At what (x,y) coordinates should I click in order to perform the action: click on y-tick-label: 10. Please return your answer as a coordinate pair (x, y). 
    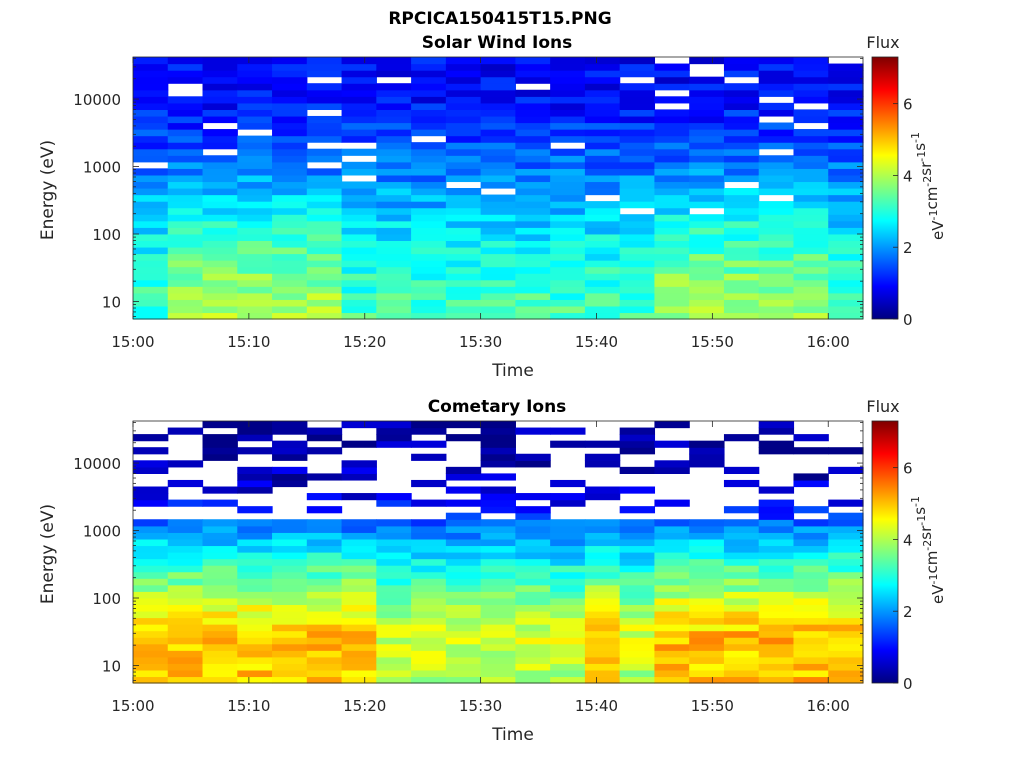
    Looking at the image, I should click on (111, 666).